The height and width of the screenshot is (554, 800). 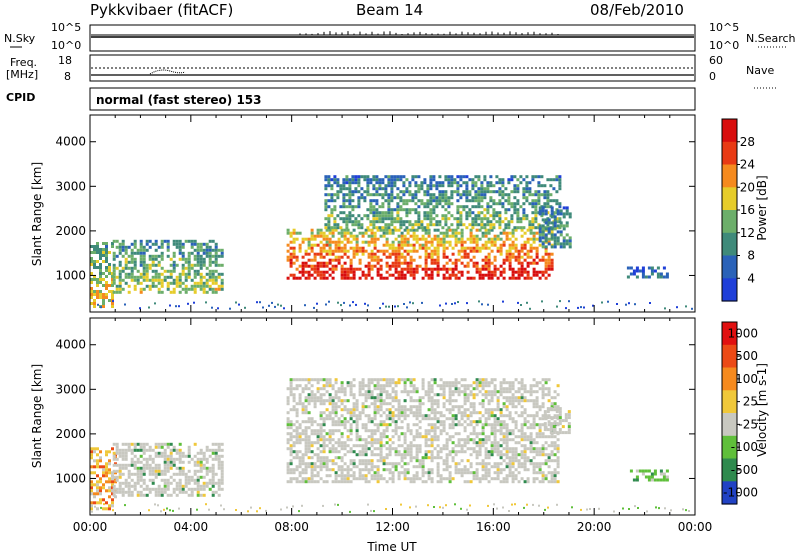 What do you see at coordinates (317, 303) in the screenshot?
I see `power-ground-cell` at bounding box center [317, 303].